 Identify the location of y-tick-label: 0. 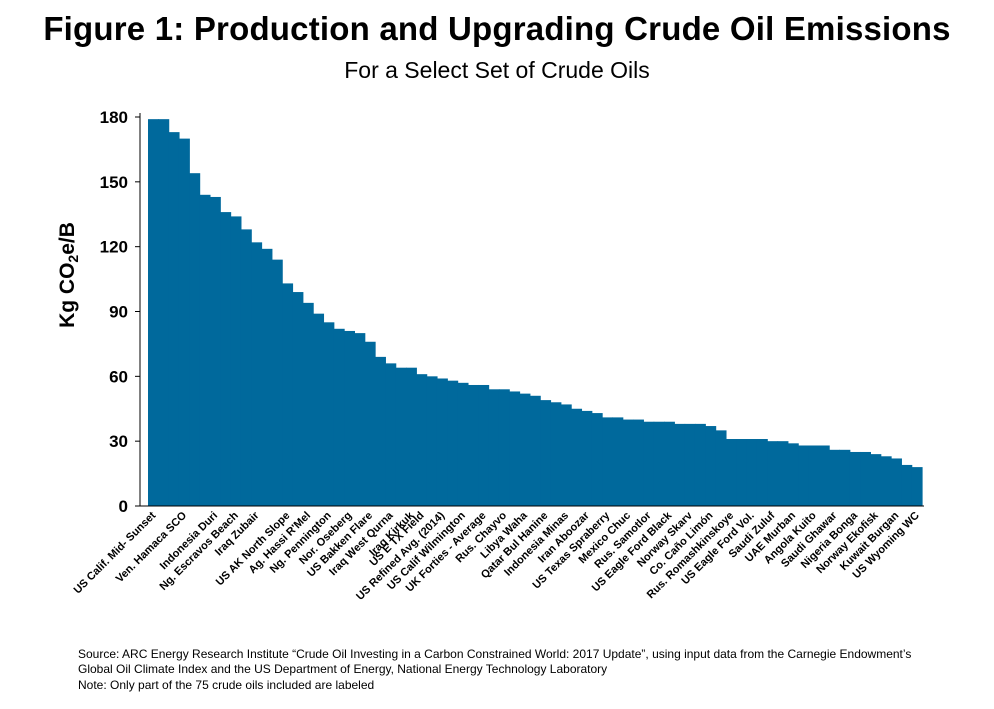
(123, 506).